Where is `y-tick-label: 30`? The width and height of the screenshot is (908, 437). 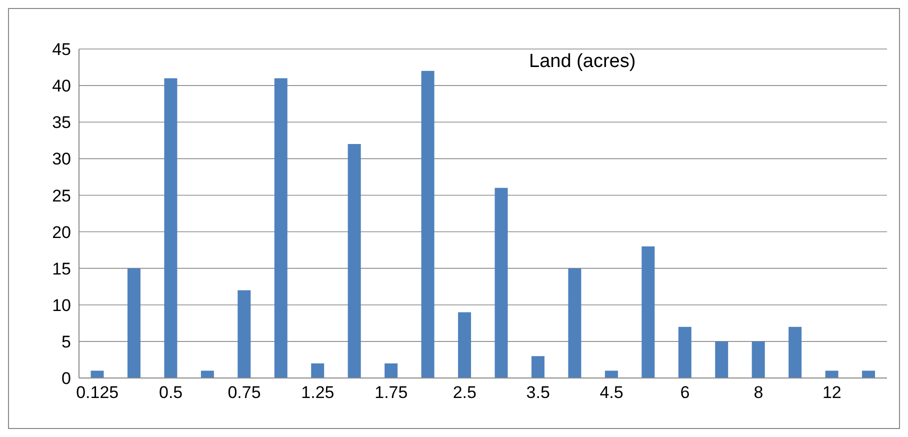
y-tick-label: 30 is located at coordinates (61, 159).